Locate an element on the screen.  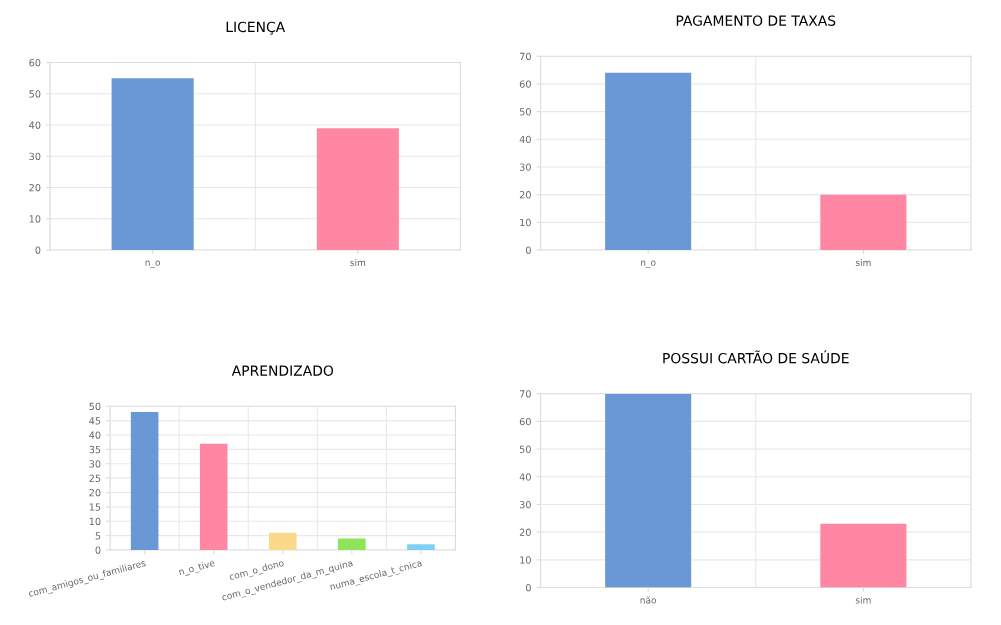
chart-title: POSSUI CARTÃO DE SAÚDE is located at coordinates (756, 357).